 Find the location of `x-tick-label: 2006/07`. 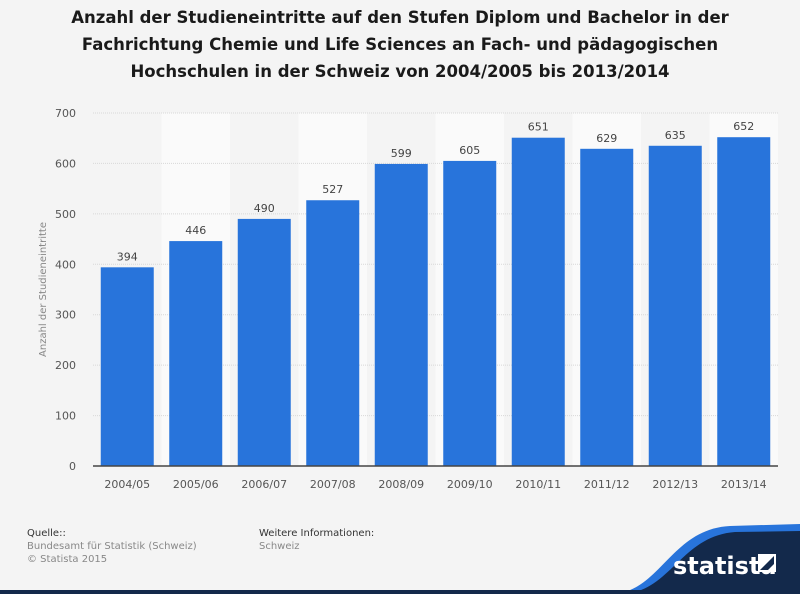

x-tick-label: 2006/07 is located at coordinates (264, 484).